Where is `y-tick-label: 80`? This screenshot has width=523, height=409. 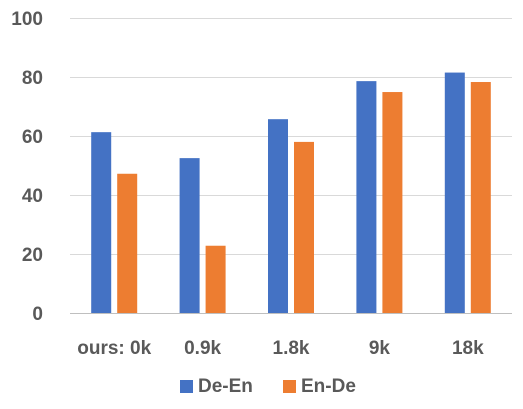
y-tick-label: 80 is located at coordinates (32, 78).